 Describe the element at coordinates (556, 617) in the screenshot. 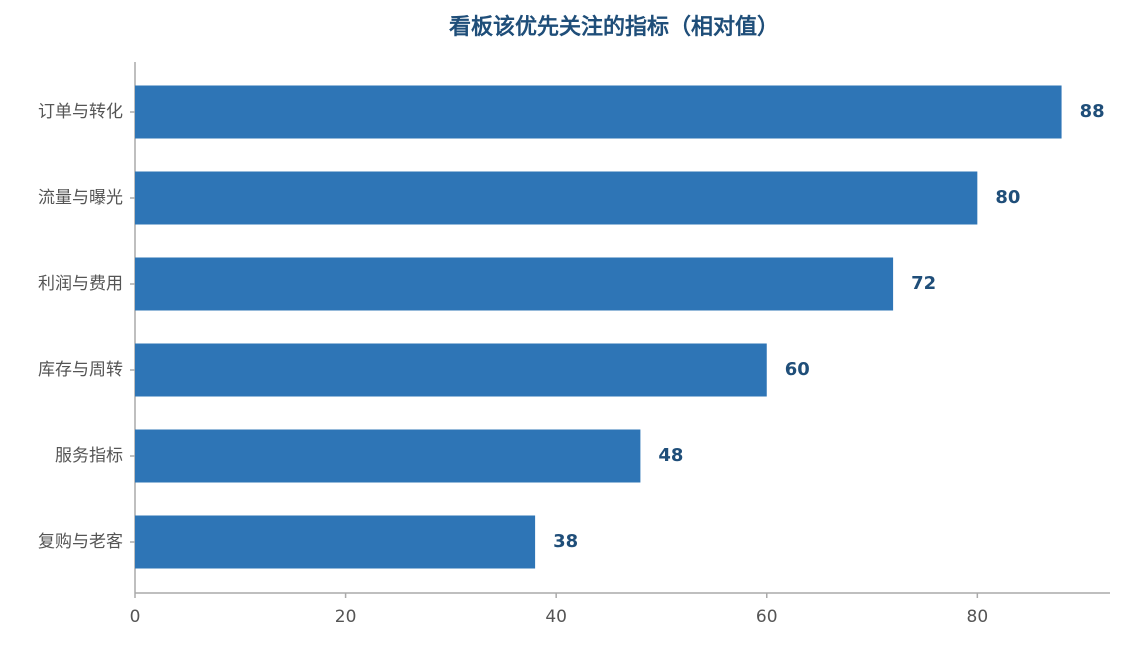

I see `x-tick-label: 40` at that location.